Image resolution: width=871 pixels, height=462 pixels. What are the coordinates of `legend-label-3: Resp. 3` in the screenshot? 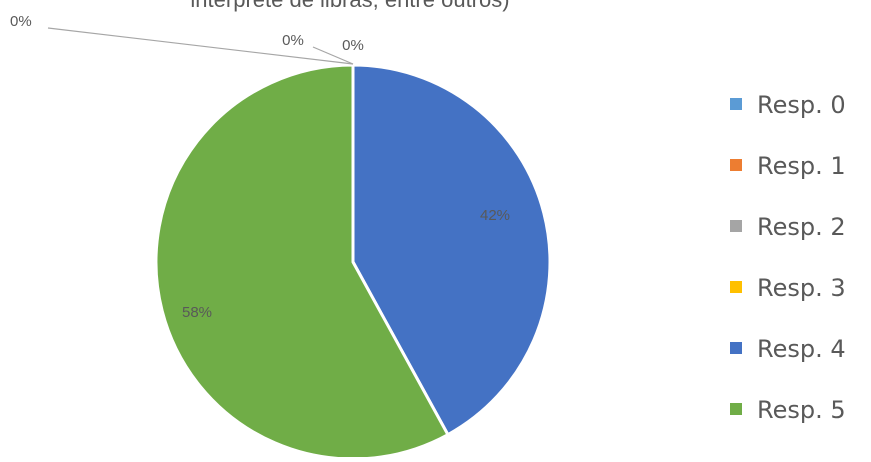 It's located at (801, 288).